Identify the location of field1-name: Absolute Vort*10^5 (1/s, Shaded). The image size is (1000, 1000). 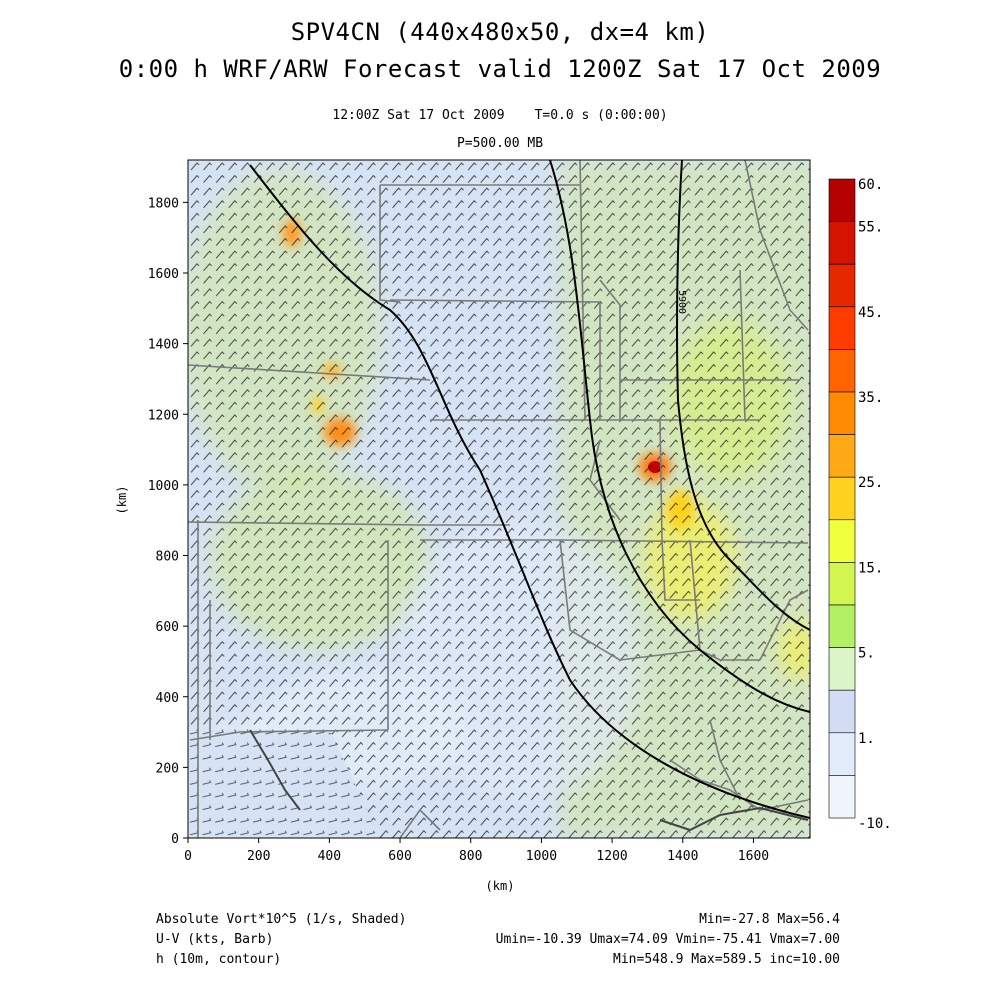
(281, 919).